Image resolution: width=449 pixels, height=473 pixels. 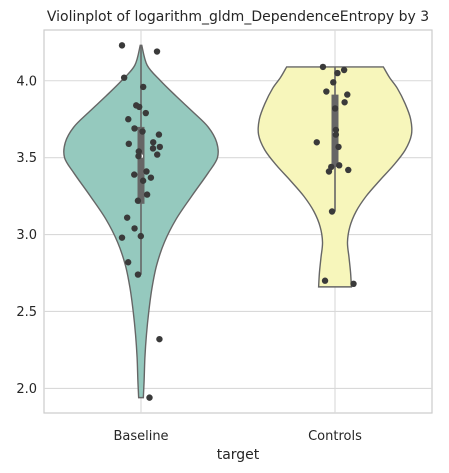 What do you see at coordinates (26, 158) in the screenshot?
I see `y-tick-label: 3.5` at bounding box center [26, 158].